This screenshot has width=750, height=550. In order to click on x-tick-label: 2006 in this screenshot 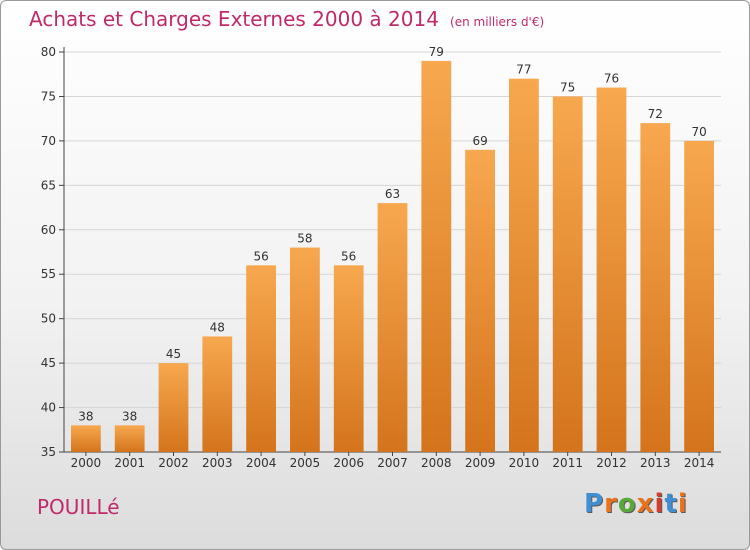, I will do `click(348, 463)`.